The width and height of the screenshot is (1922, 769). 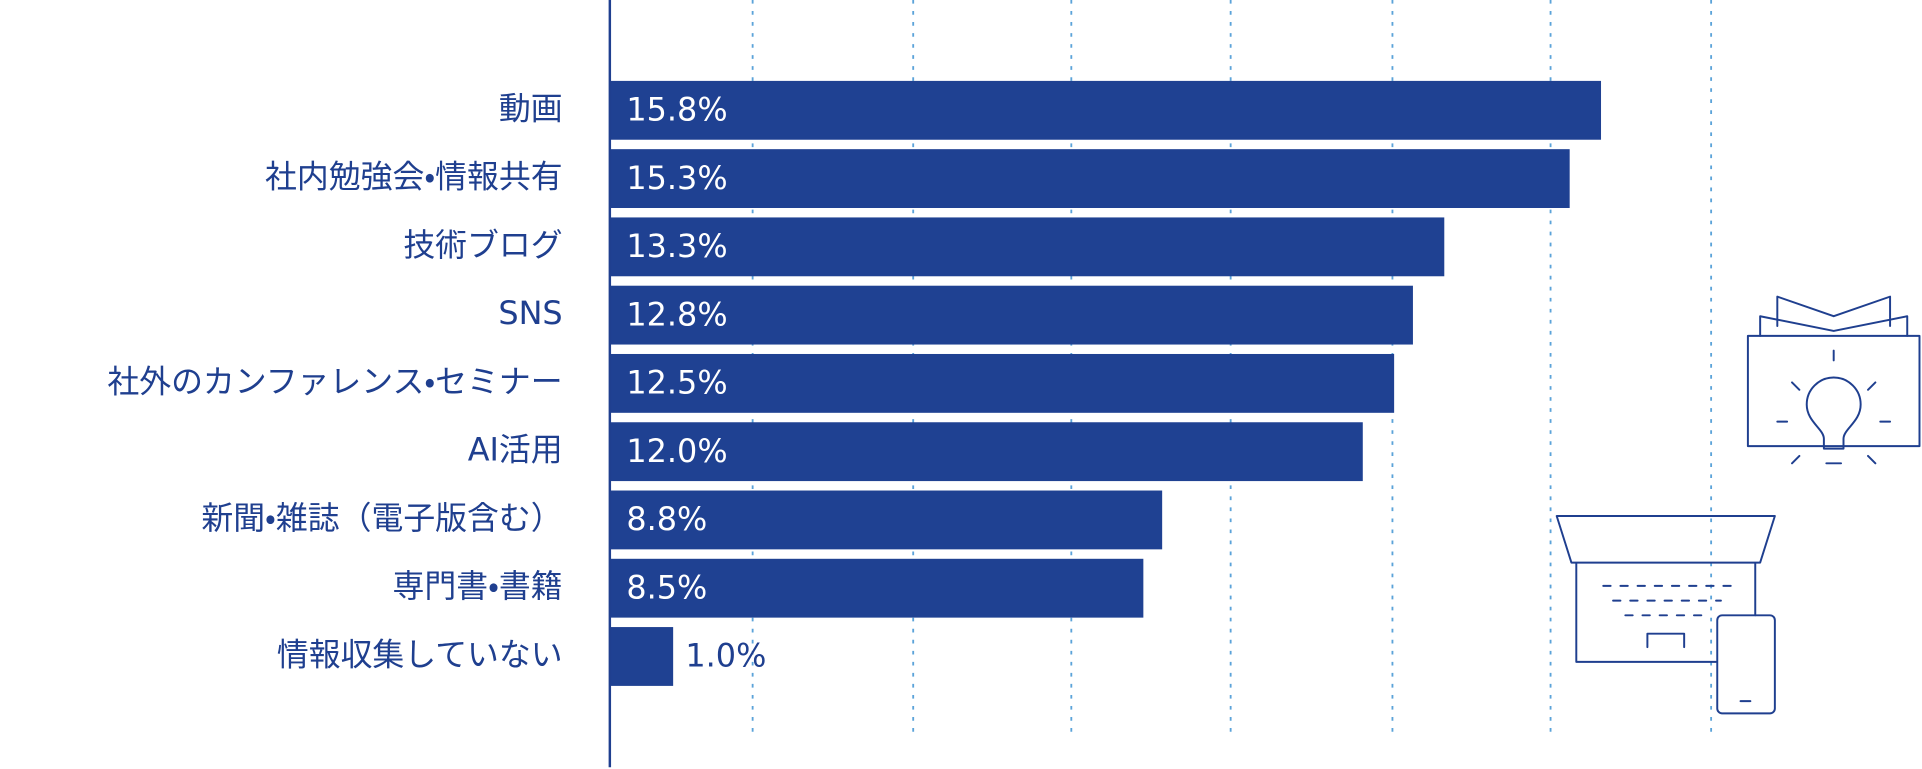 I want to click on icon-bulb, so click(x=1833, y=420).